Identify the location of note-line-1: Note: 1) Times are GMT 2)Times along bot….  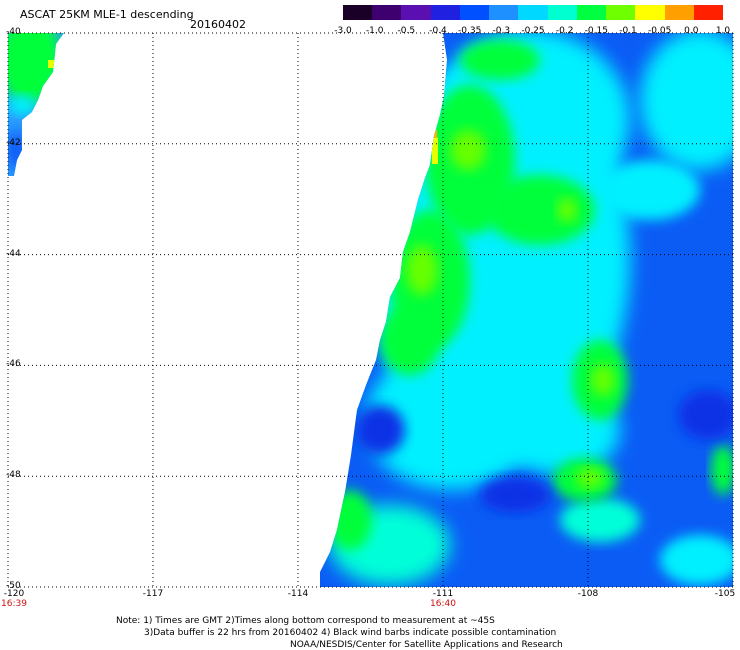
(305, 621).